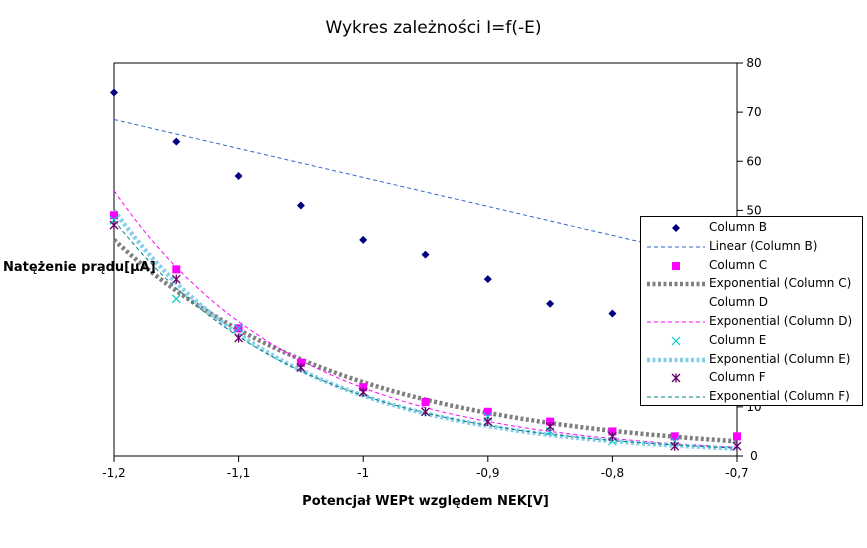  What do you see at coordinates (238, 473) in the screenshot?
I see `x-tick-label: -1,1` at bounding box center [238, 473].